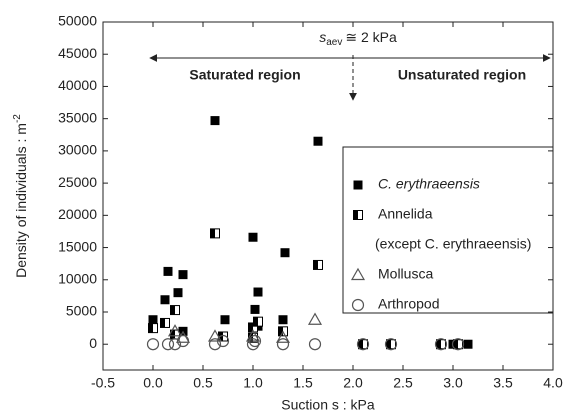 This screenshot has height=417, width=576. I want to click on legend-label: Mollusca, so click(405, 274).